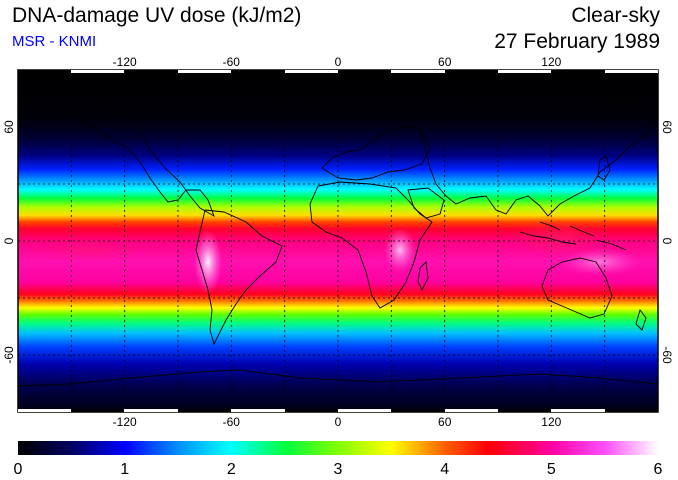  Describe the element at coordinates (125, 62) in the screenshot. I see `lon-label-top: -120` at that location.